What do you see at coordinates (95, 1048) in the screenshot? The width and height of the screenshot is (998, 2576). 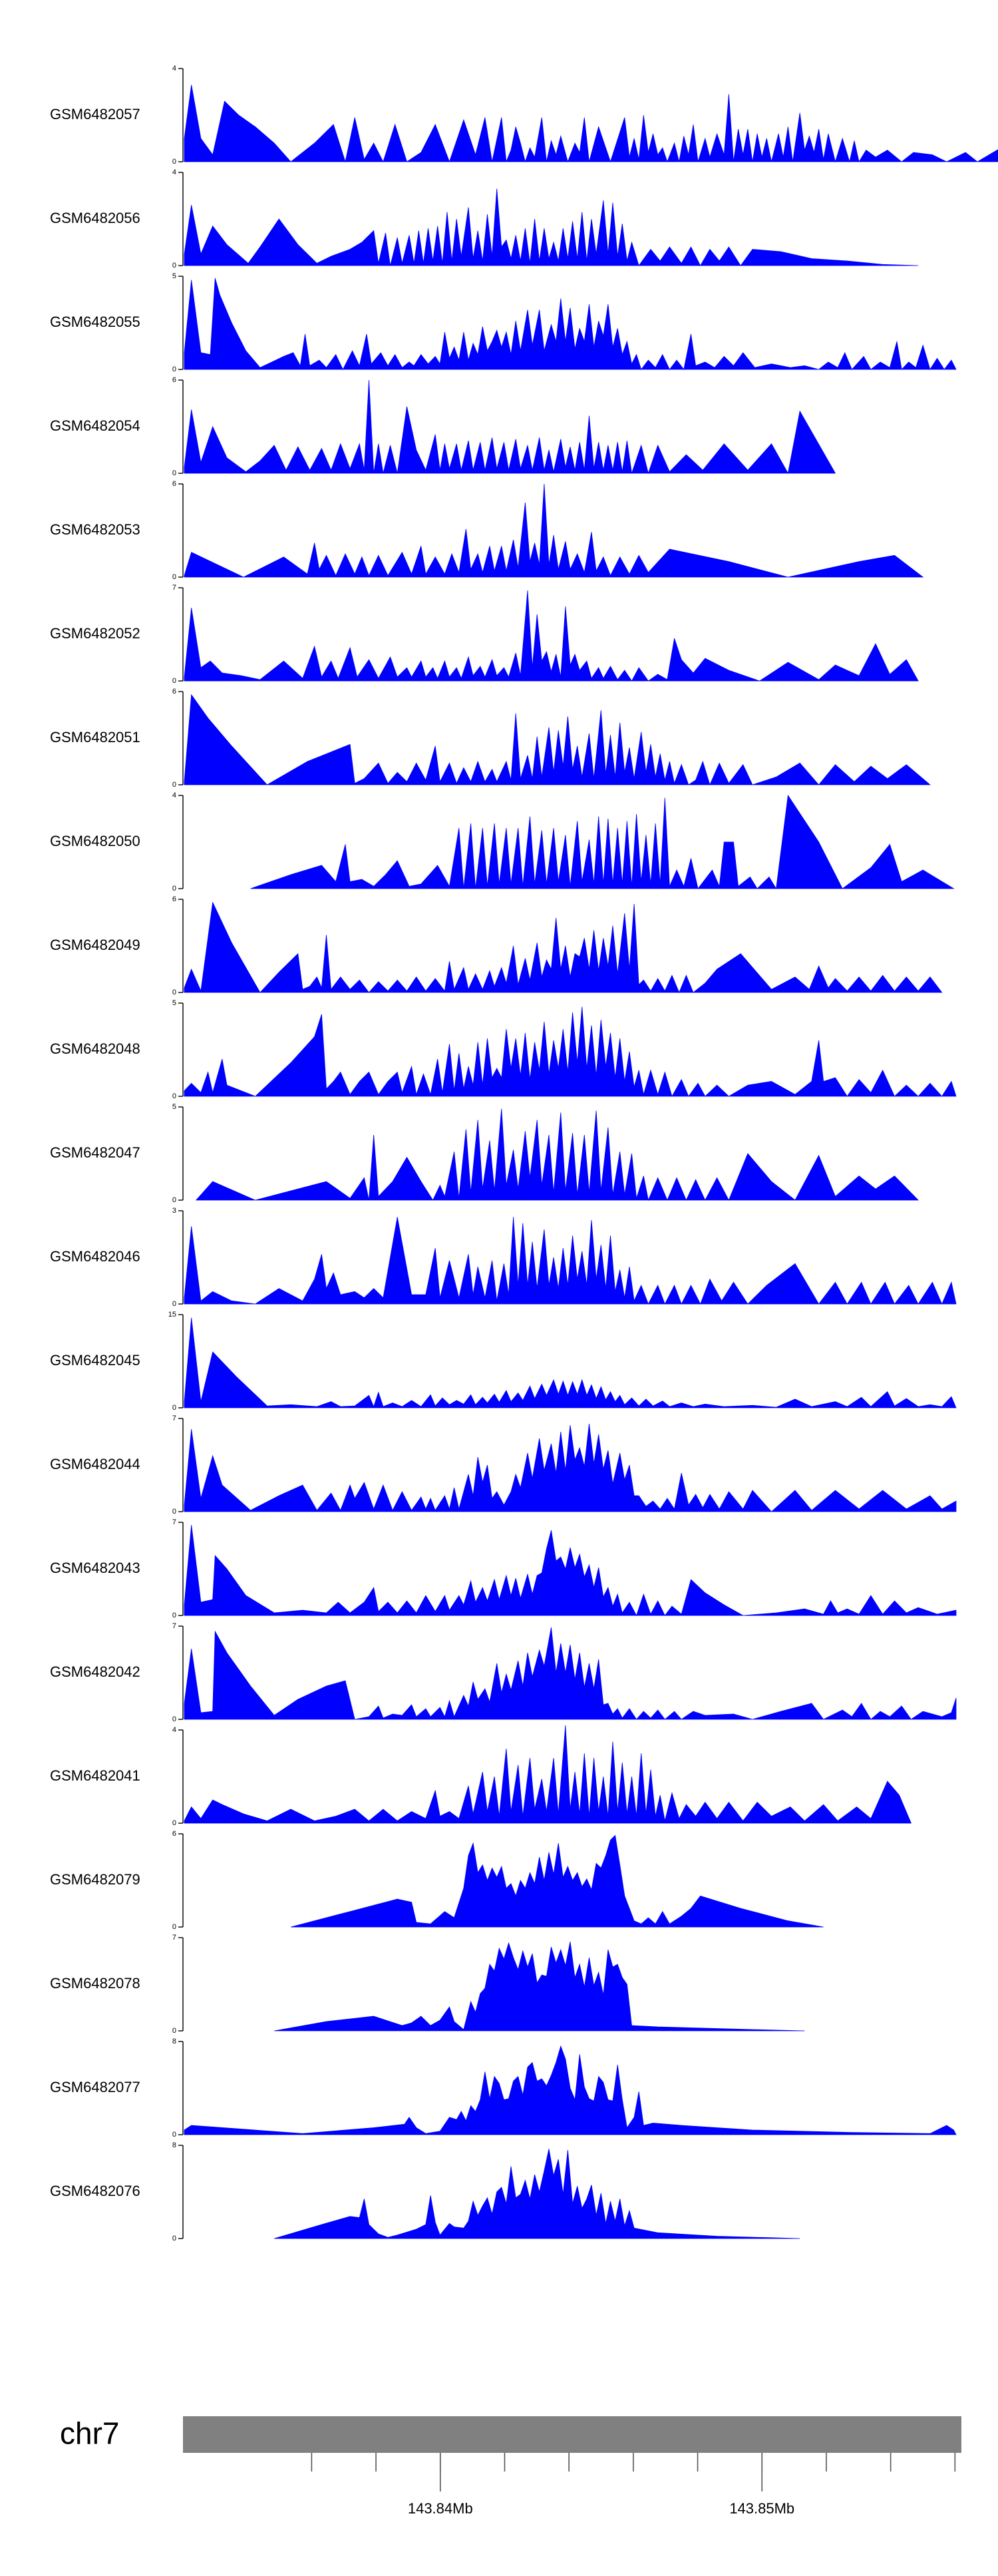 I see `track-label: GSM6482048` at bounding box center [95, 1048].